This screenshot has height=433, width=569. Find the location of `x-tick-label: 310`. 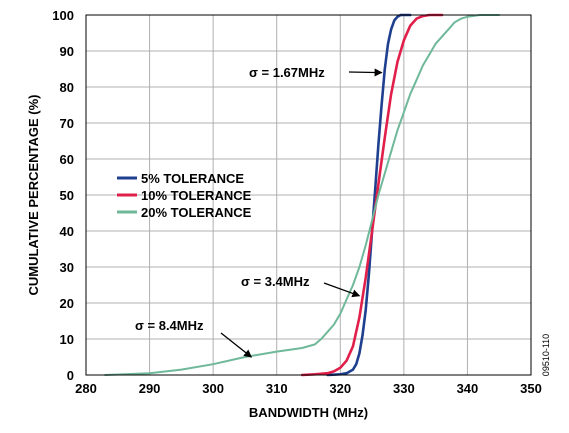

x-tick-label: 310 is located at coordinates (277, 388).